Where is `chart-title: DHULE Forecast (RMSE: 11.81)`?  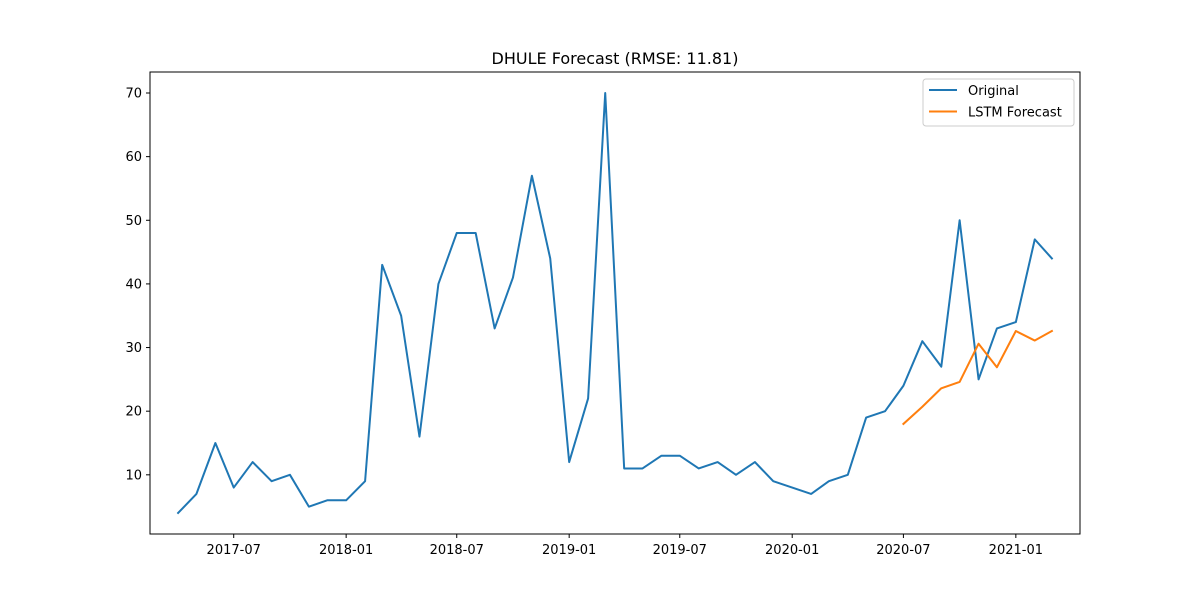
chart-title: DHULE Forecast (RMSE: 11.81) is located at coordinates (615, 58).